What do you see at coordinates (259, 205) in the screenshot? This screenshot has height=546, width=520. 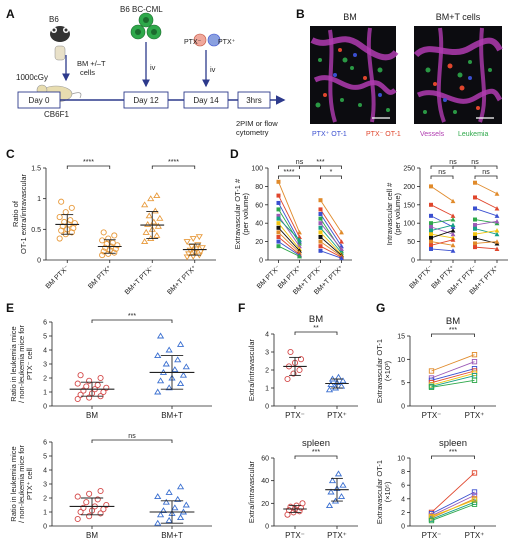 I see `y-tick-label: 60` at bounding box center [259, 205].